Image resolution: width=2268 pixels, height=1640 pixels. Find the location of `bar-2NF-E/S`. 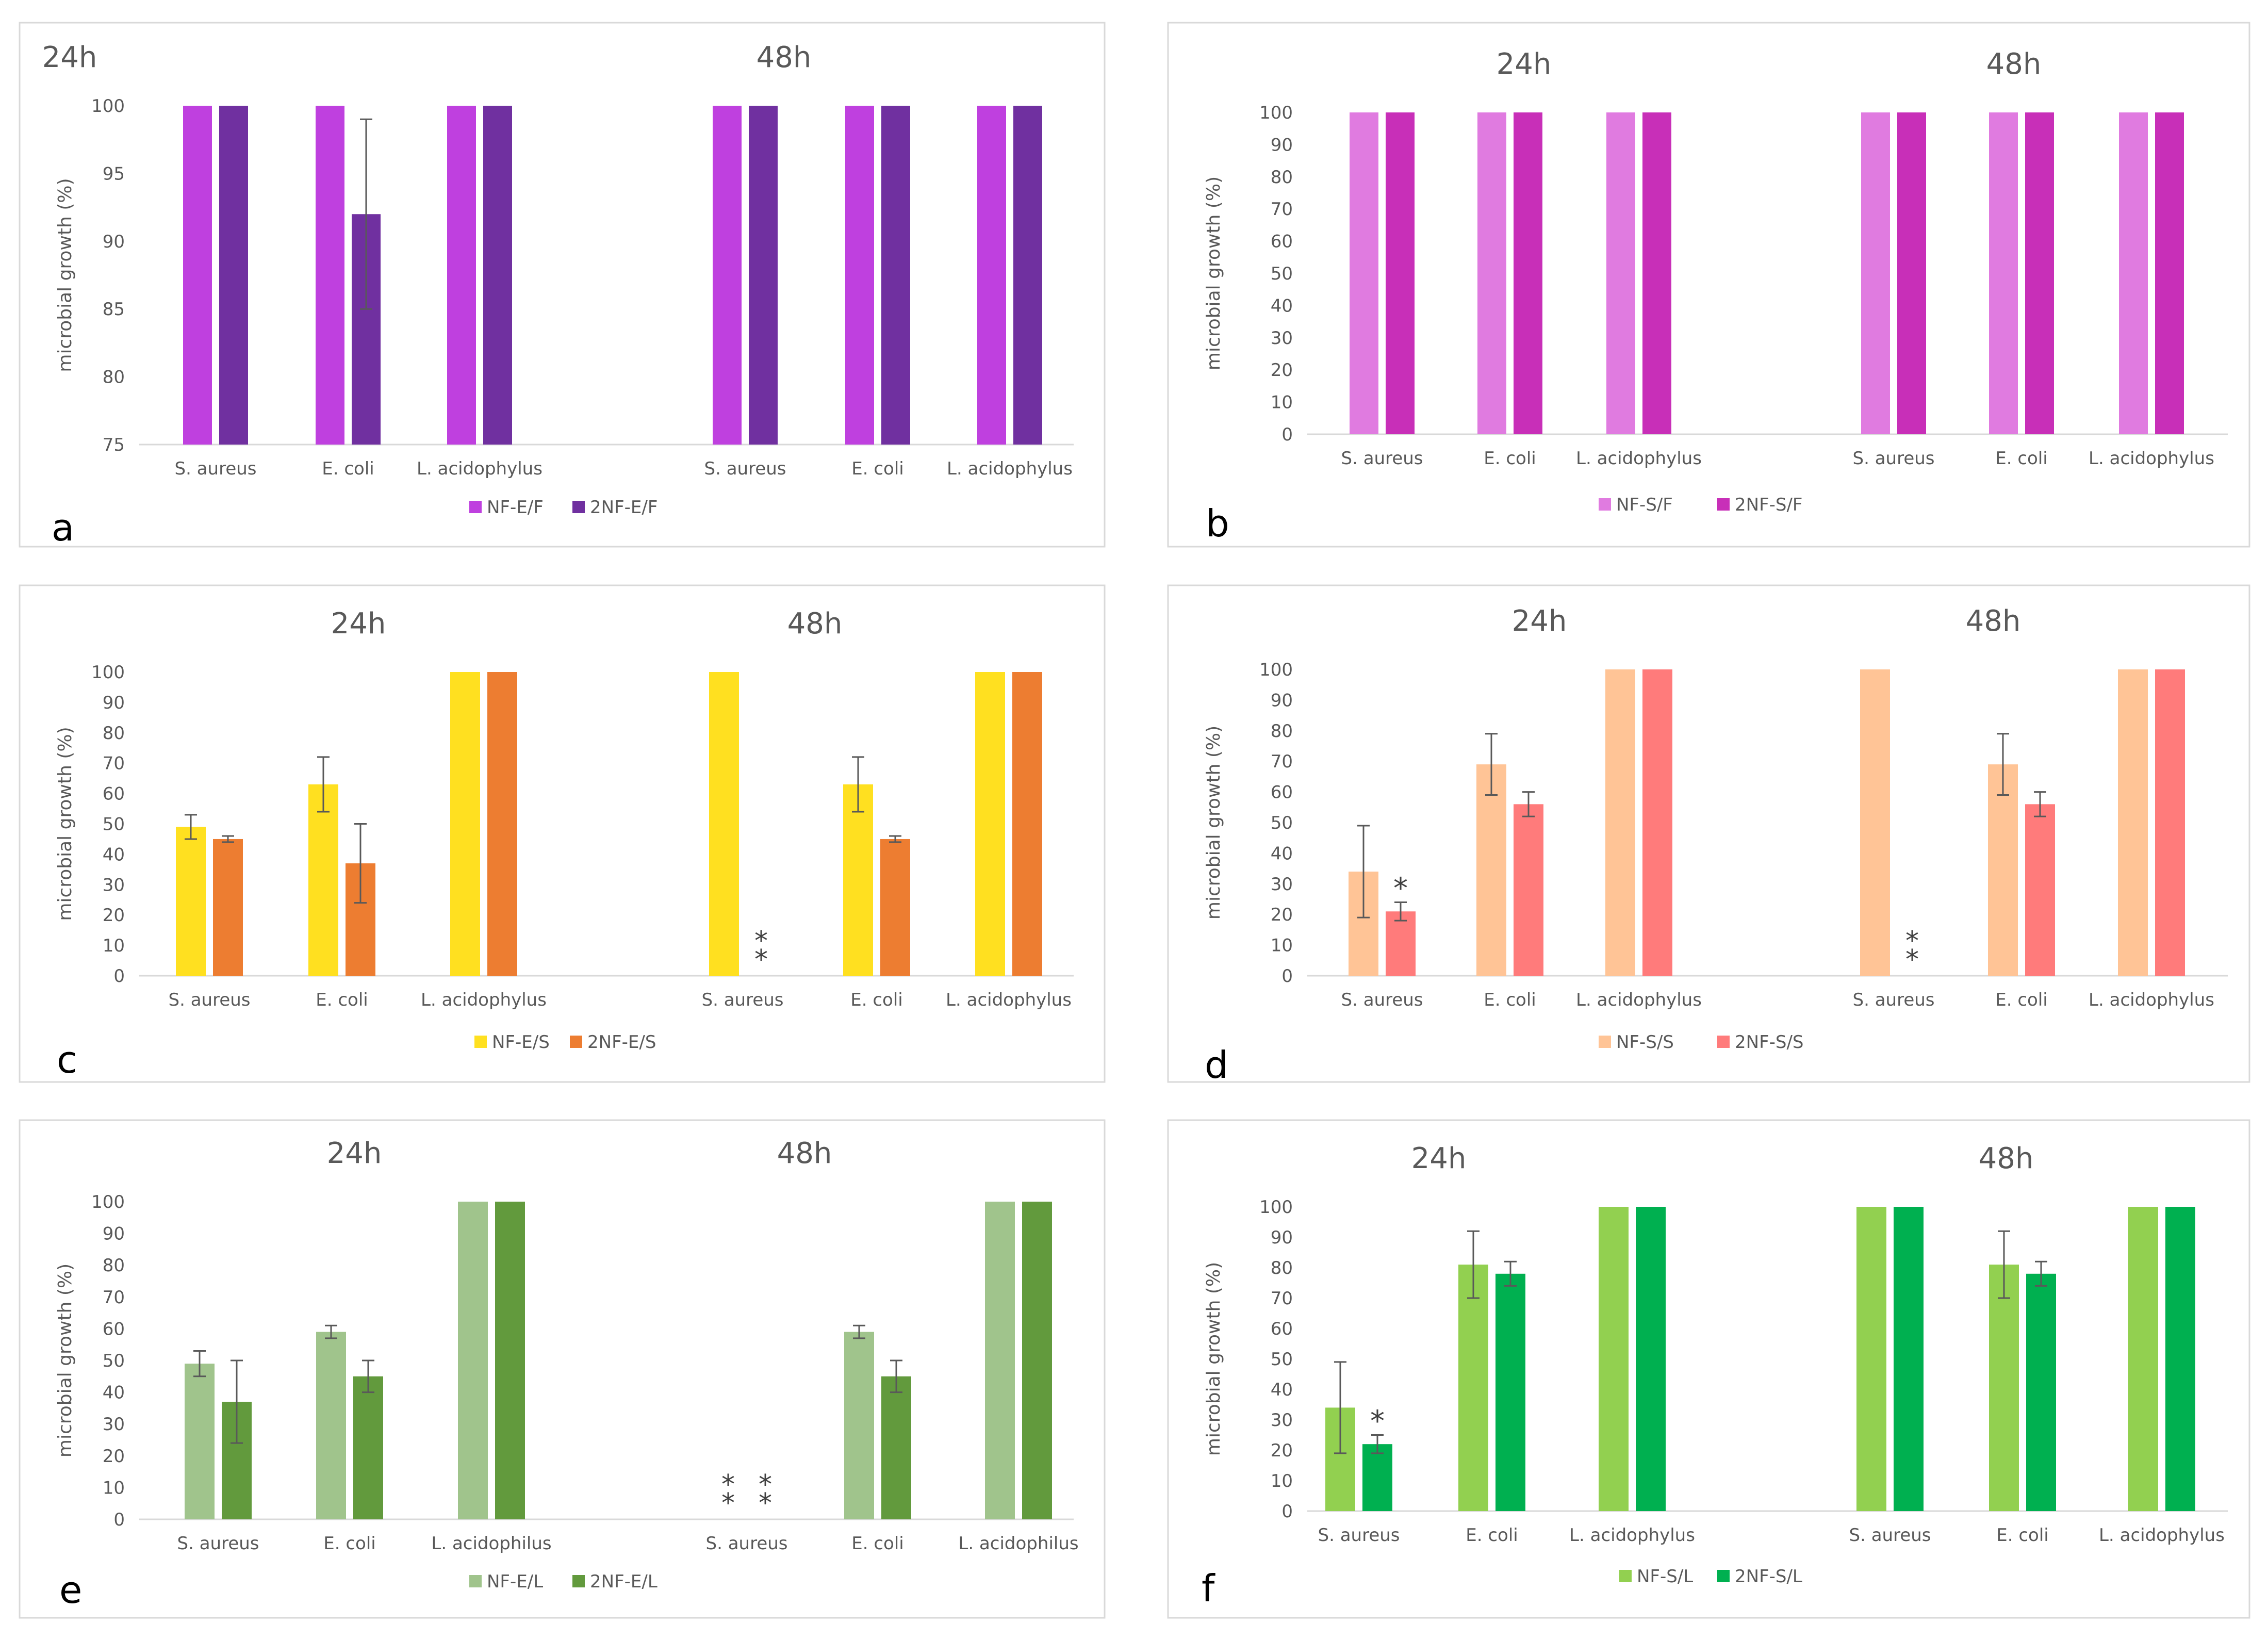

bar-2NF-E/S is located at coordinates (1027, 824).